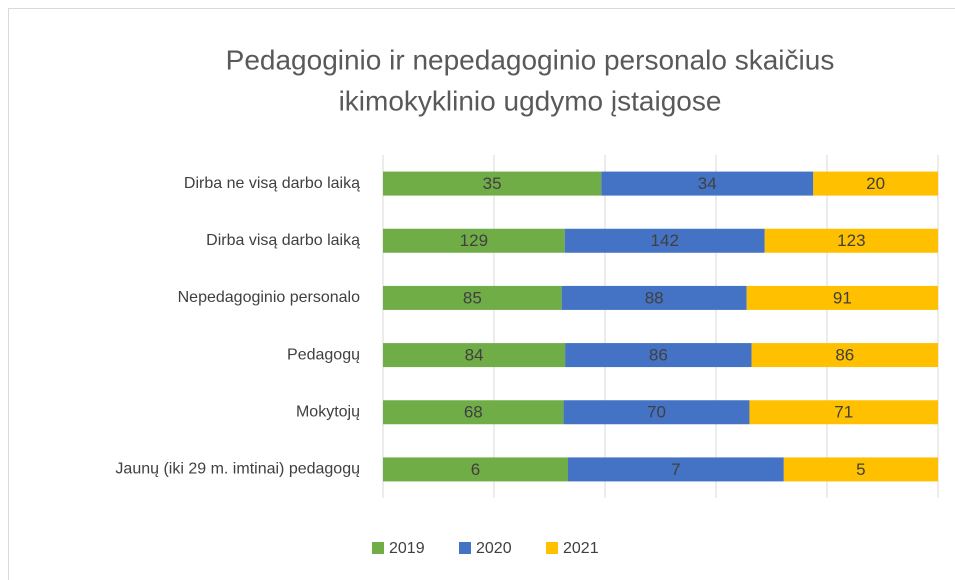 This screenshot has width=955, height=580. What do you see at coordinates (269, 297) in the screenshot?
I see `y-tick-label: Nepedagoginio personalo` at bounding box center [269, 297].